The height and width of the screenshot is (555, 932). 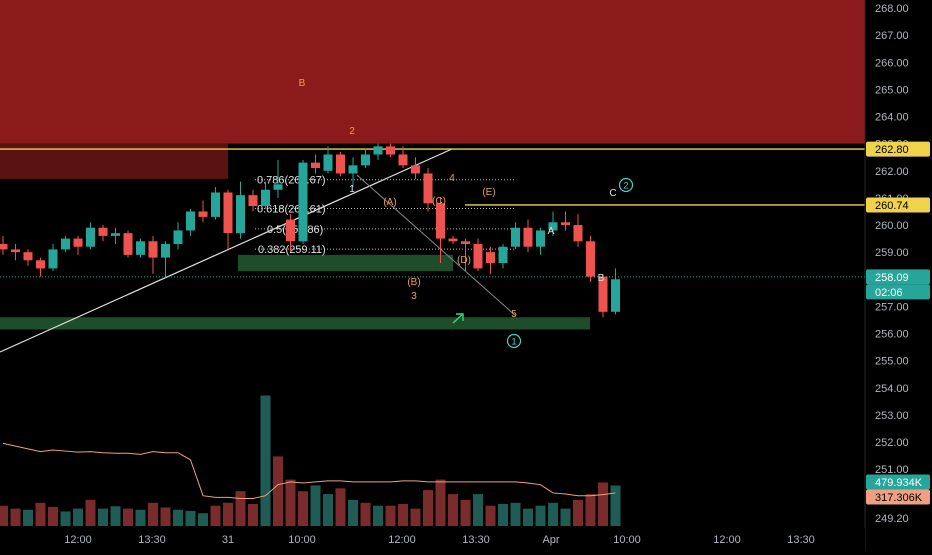 What do you see at coordinates (892, 335) in the screenshot?
I see `price-tick-label: 256.00` at bounding box center [892, 335].